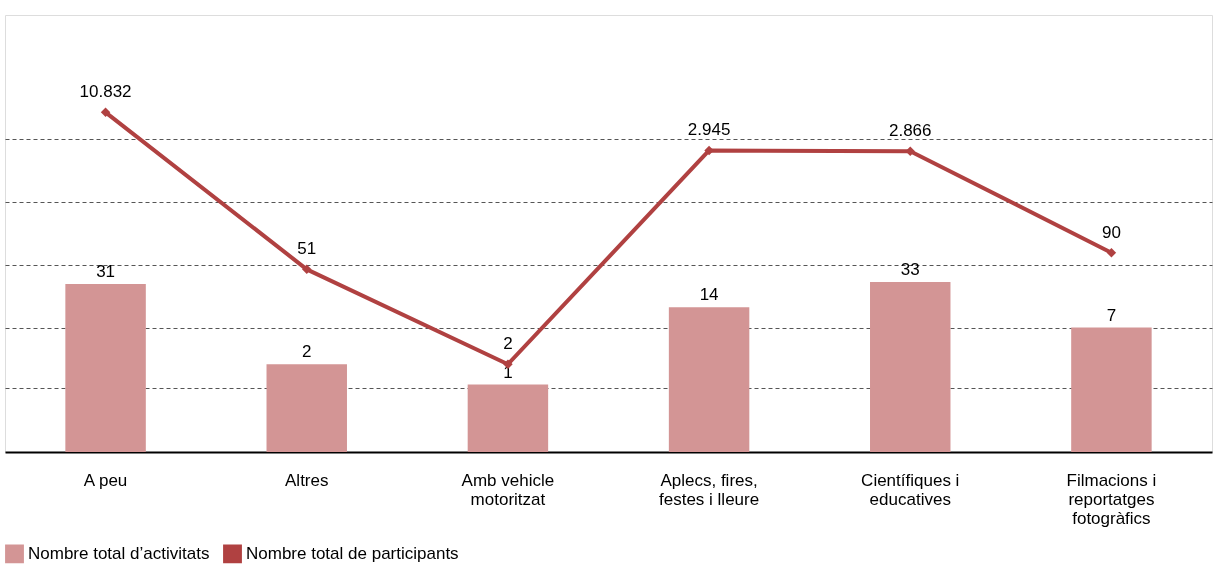 This screenshot has height=571, width=1217. Describe the element at coordinates (1111, 499) in the screenshot. I see `x-tick-label: Filmacions i reportatges fotogràfics` at that location.